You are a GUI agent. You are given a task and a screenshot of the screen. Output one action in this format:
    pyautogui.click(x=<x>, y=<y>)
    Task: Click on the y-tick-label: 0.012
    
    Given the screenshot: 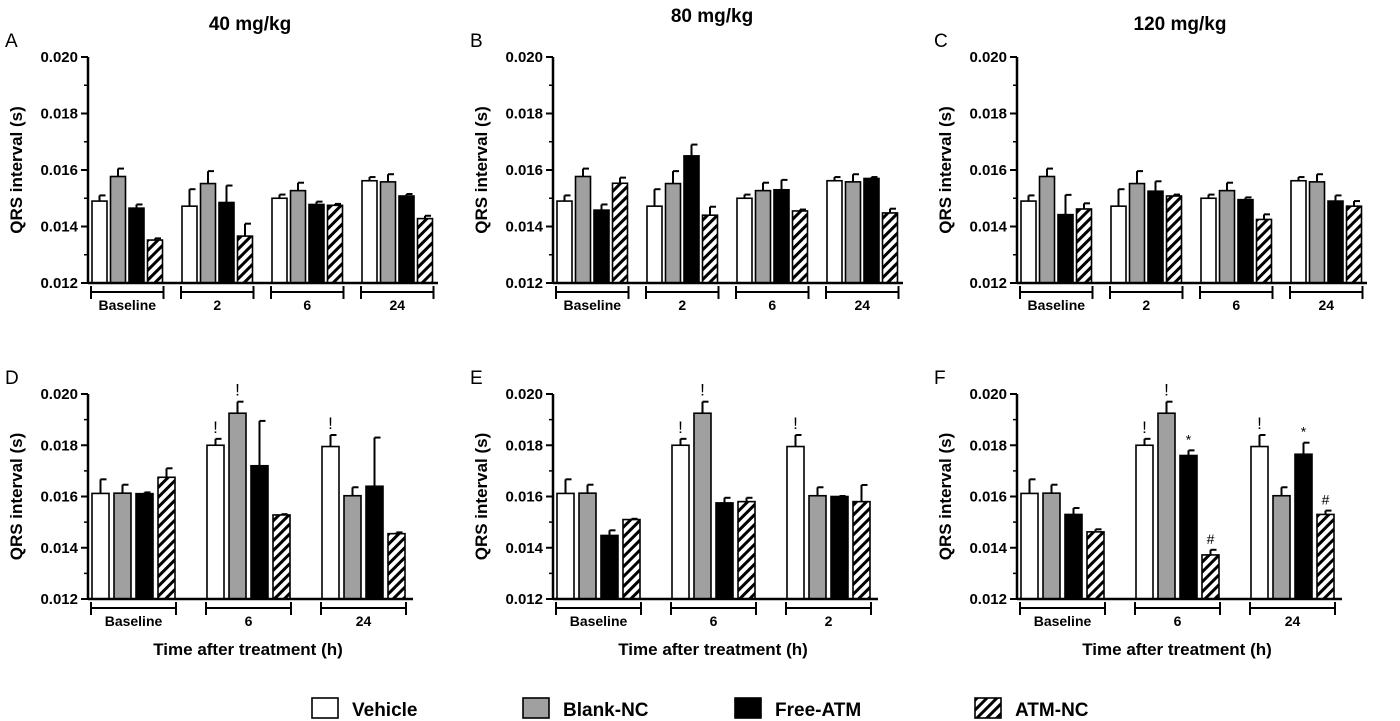 What is the action you would take?
    pyautogui.click(x=988, y=599)
    